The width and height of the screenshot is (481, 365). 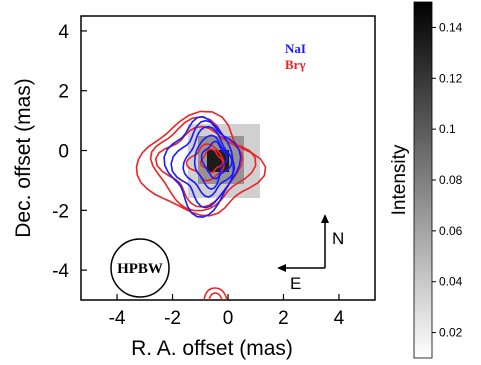 What do you see at coordinates (63, 152) in the screenshot?
I see `y-tick-label: 0` at bounding box center [63, 152].